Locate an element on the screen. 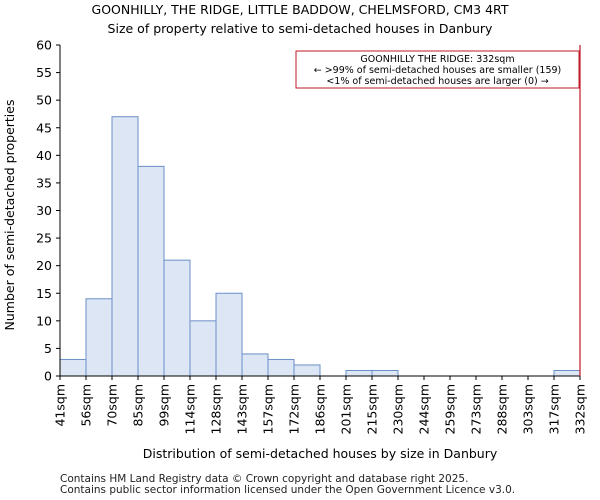 The width and height of the screenshot is (600, 500). x-tick-label: 70sqm is located at coordinates (112, 405).